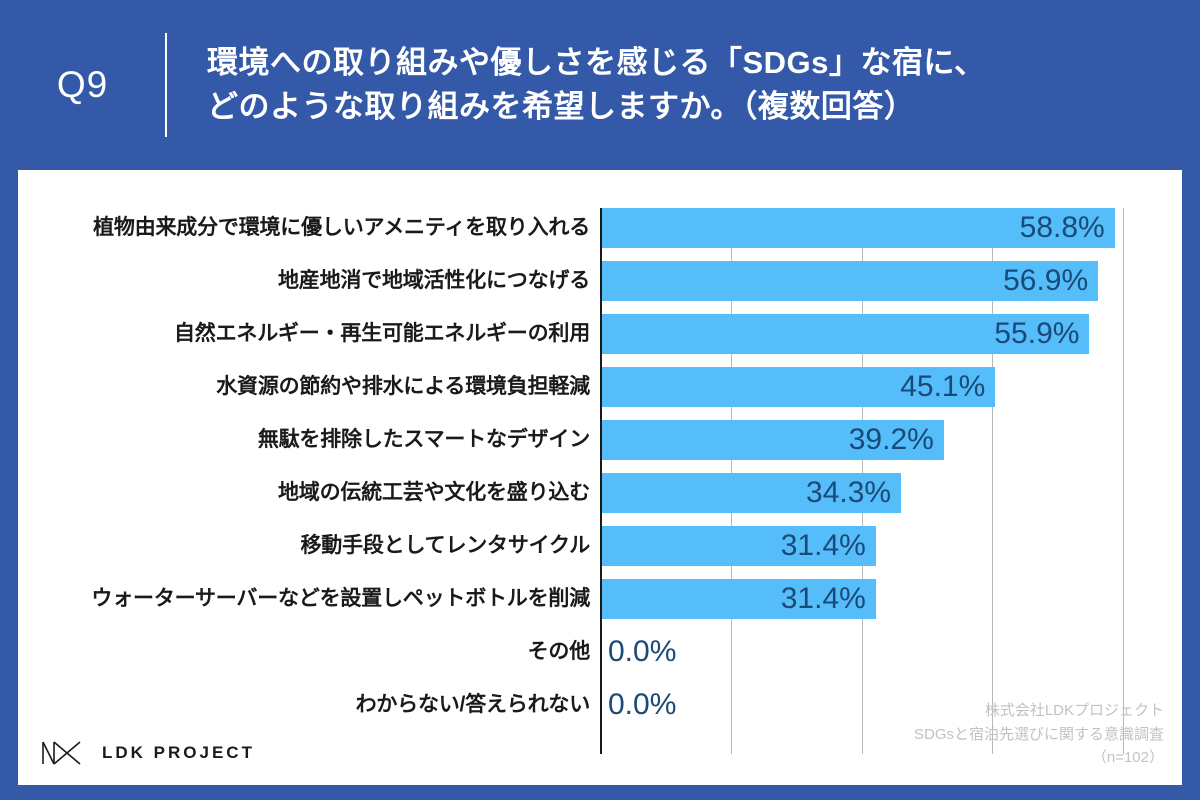 Image resolution: width=1200 pixels, height=800 pixels. I want to click on bar-row: 56.9%, so click(872, 281).